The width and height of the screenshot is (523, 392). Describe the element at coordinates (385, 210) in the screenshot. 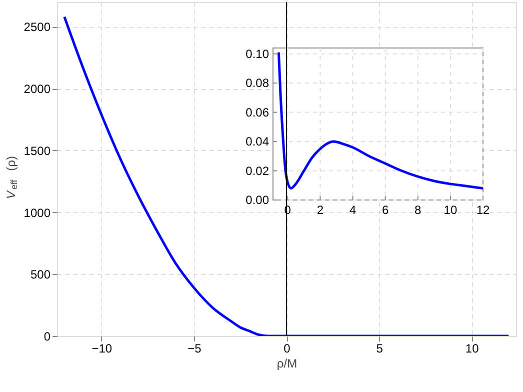

I see `x-tick-label: 6` at that location.